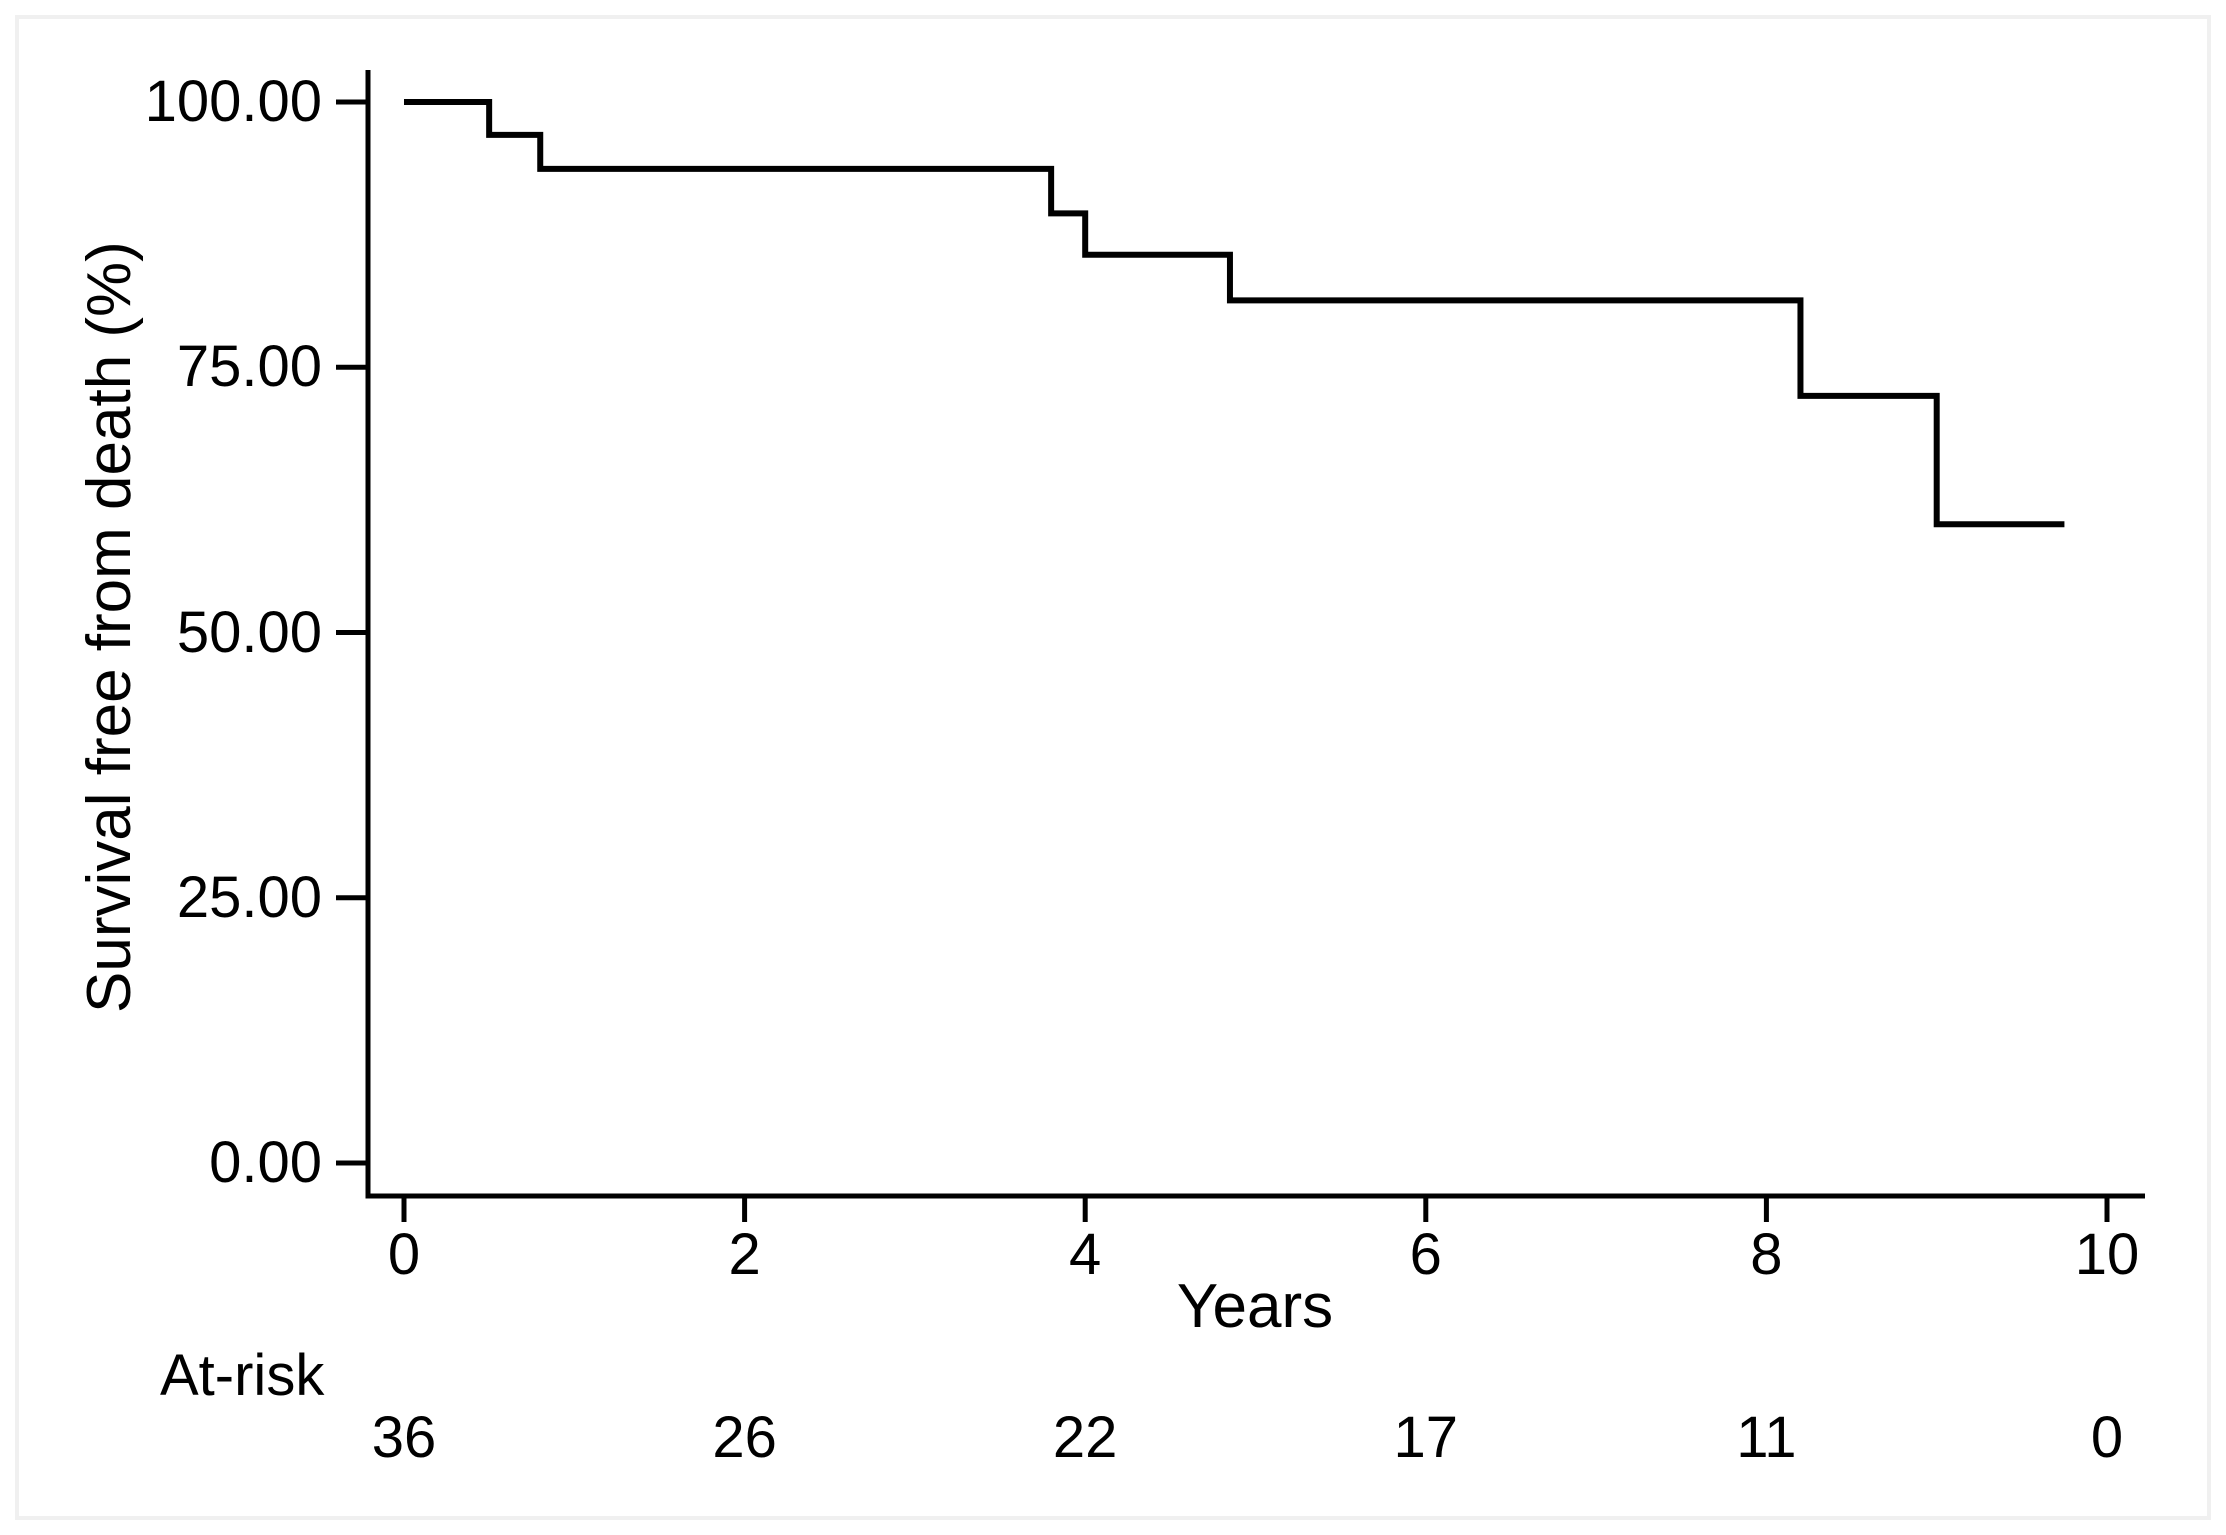  Describe the element at coordinates (1766, 1437) in the screenshot. I see `at-risk-count: 11` at that location.